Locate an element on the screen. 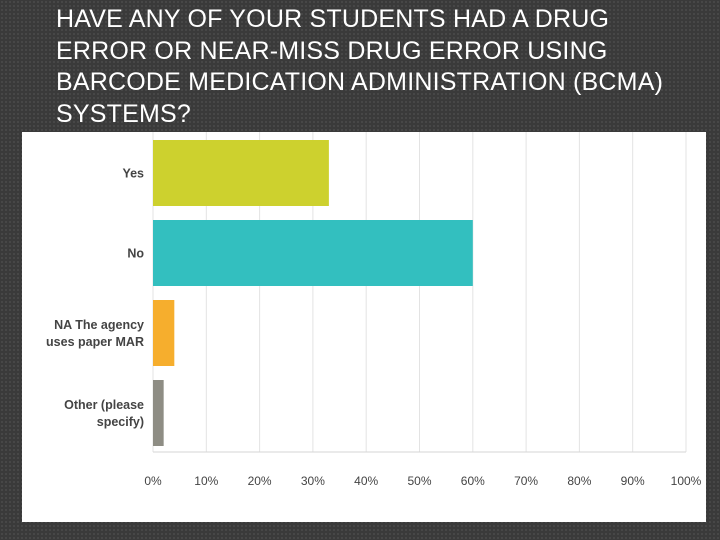  x-tick-label: 30% is located at coordinates (313, 481).